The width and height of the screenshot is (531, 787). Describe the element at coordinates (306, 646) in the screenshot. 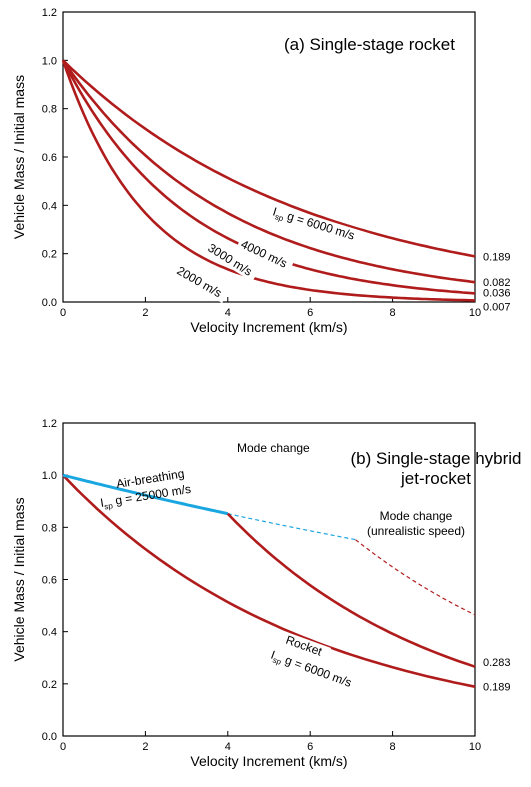

I see `rocket-label-bg` at that location.